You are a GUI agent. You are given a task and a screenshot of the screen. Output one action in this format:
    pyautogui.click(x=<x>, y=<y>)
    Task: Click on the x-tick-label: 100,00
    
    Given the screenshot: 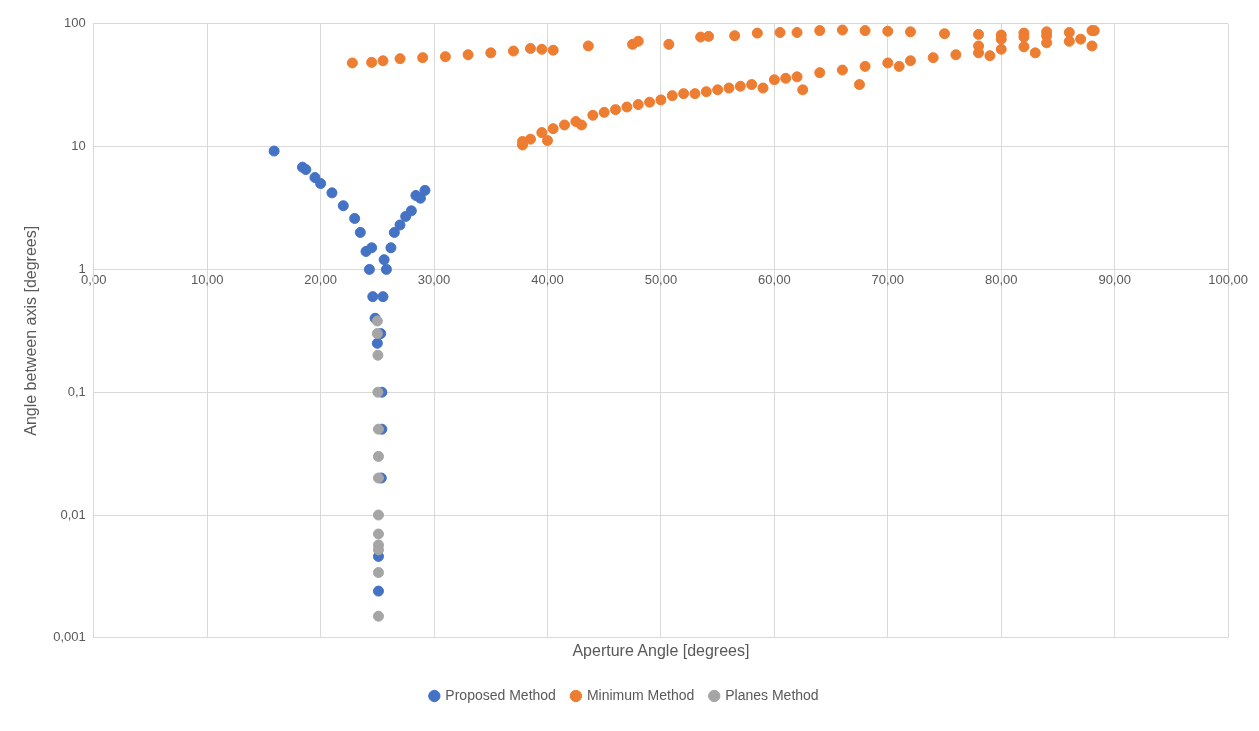 What is the action you would take?
    pyautogui.click(x=1228, y=279)
    